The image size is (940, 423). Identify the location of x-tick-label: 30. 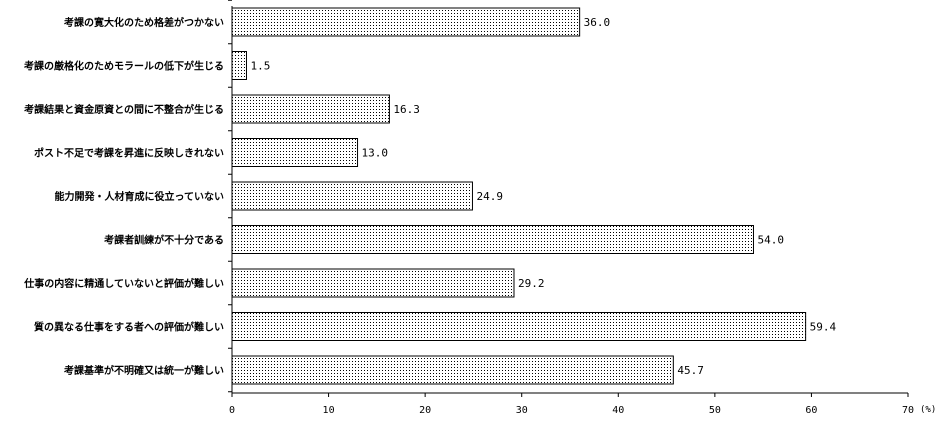
(522, 410).